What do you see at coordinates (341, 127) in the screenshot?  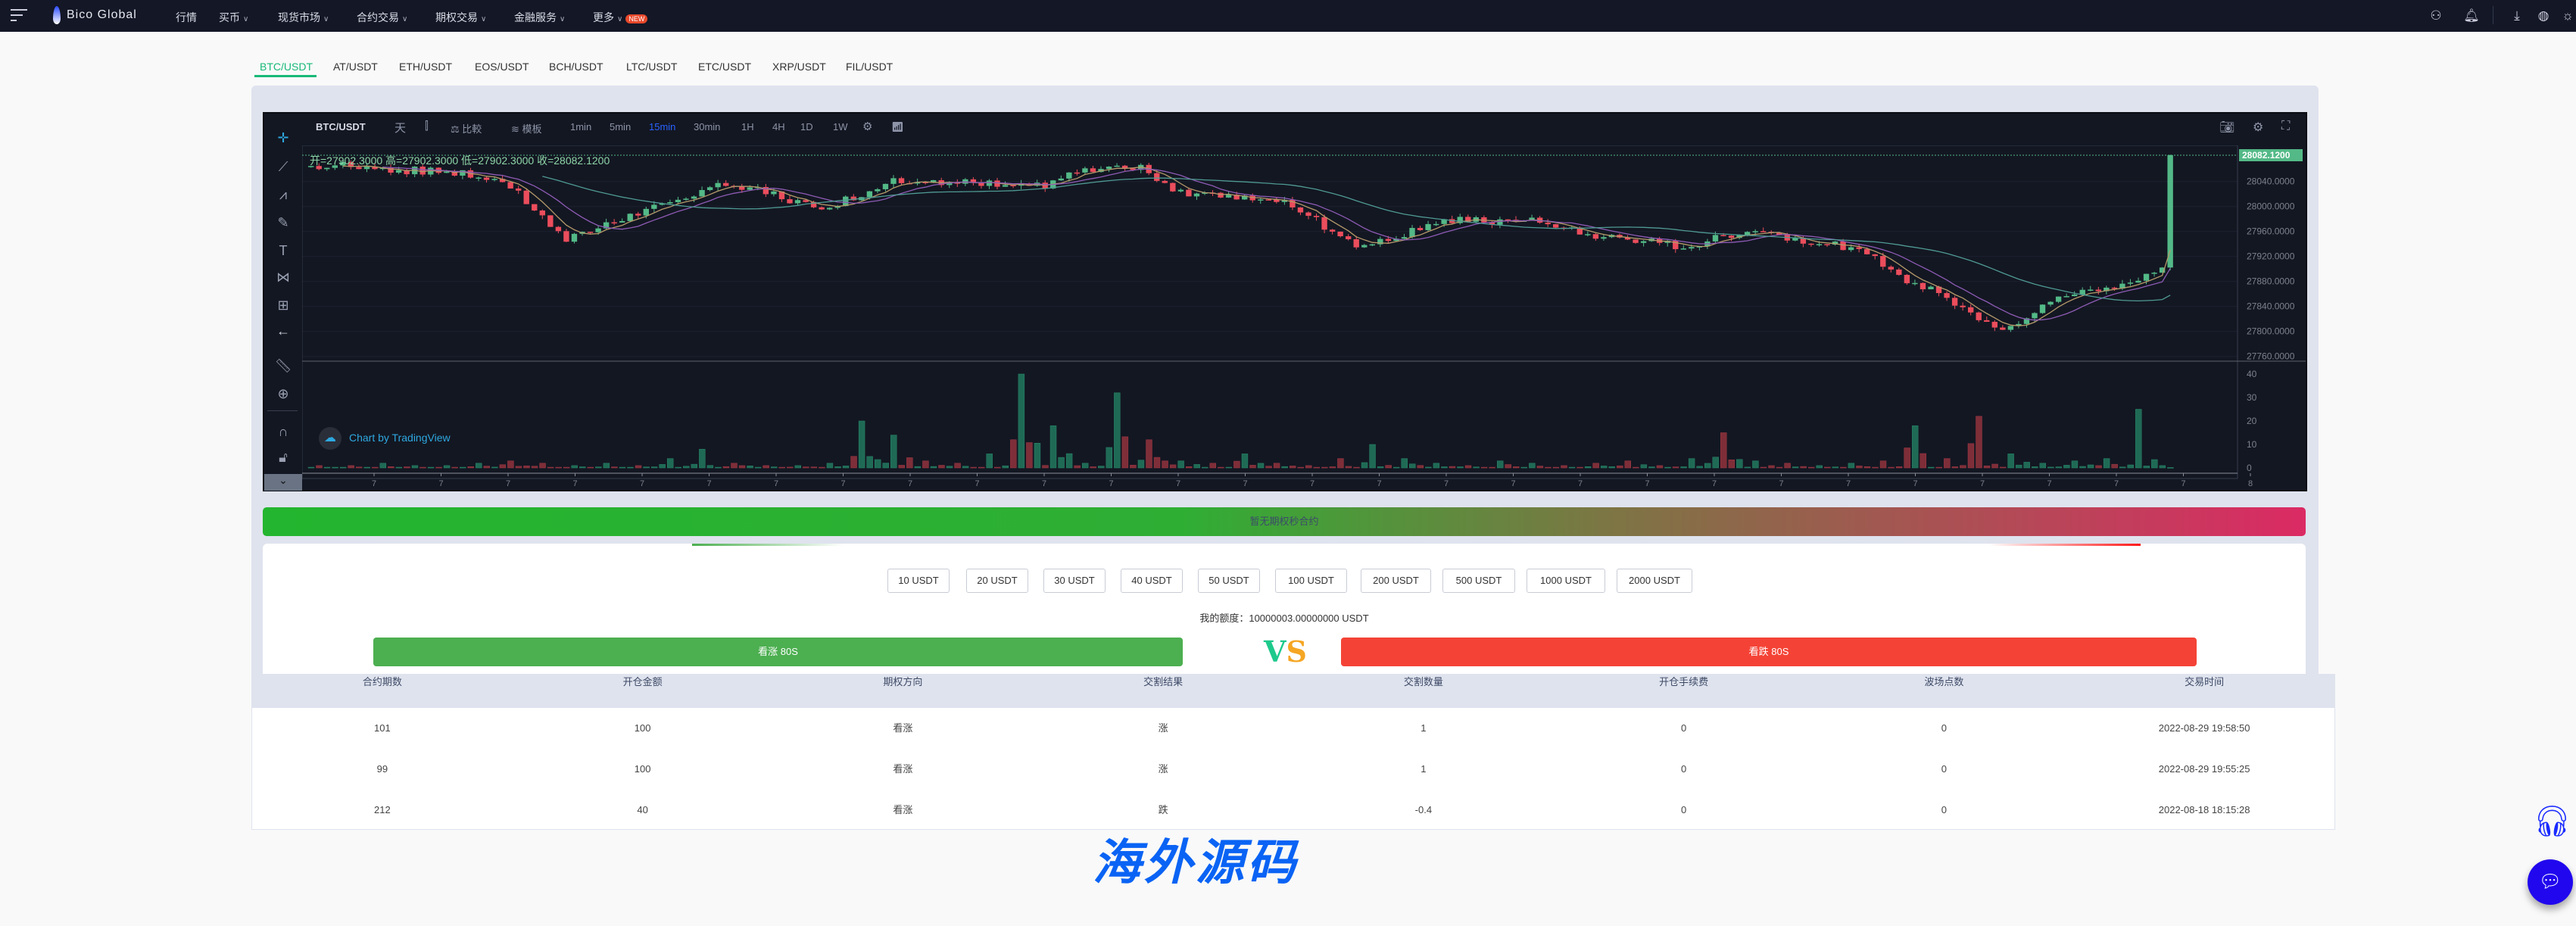 I see `chart-symbol: BTC/USDT` at bounding box center [341, 127].